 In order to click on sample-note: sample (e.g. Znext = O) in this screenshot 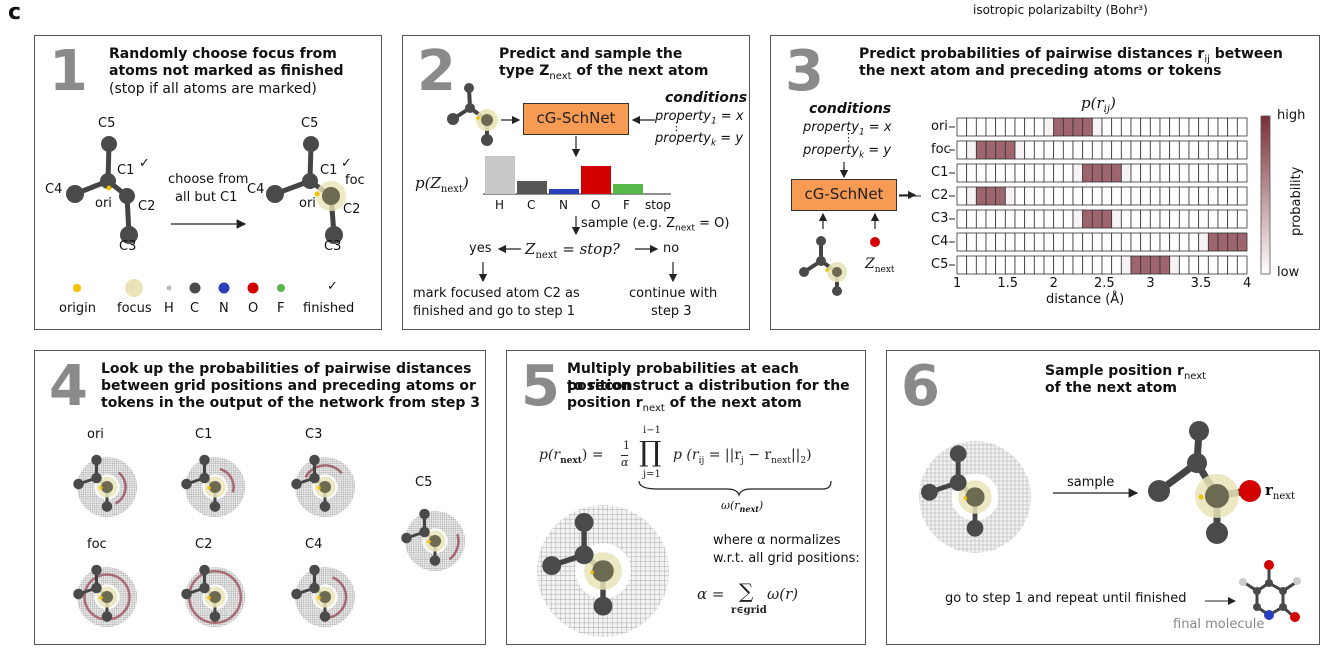, I will do `click(655, 225)`.